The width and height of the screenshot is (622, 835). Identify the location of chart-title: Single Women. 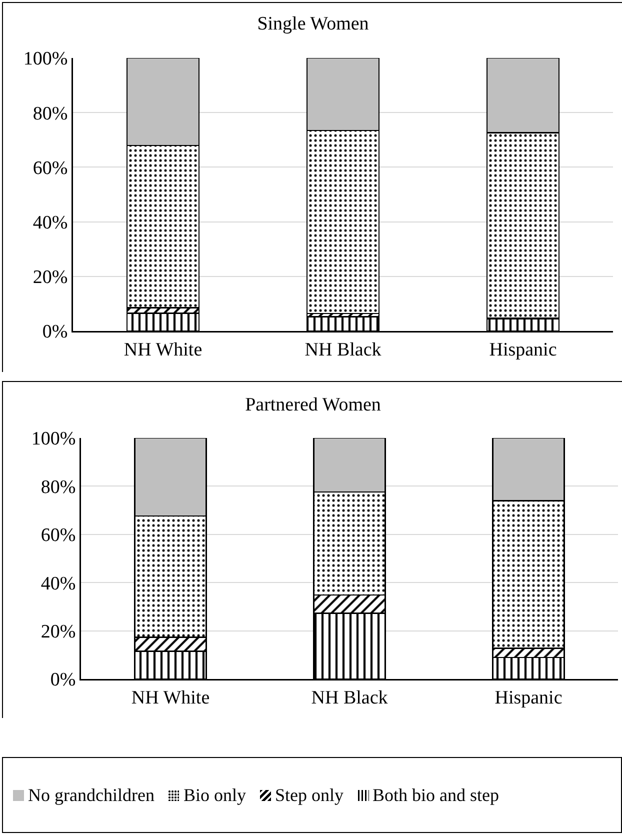
(313, 23).